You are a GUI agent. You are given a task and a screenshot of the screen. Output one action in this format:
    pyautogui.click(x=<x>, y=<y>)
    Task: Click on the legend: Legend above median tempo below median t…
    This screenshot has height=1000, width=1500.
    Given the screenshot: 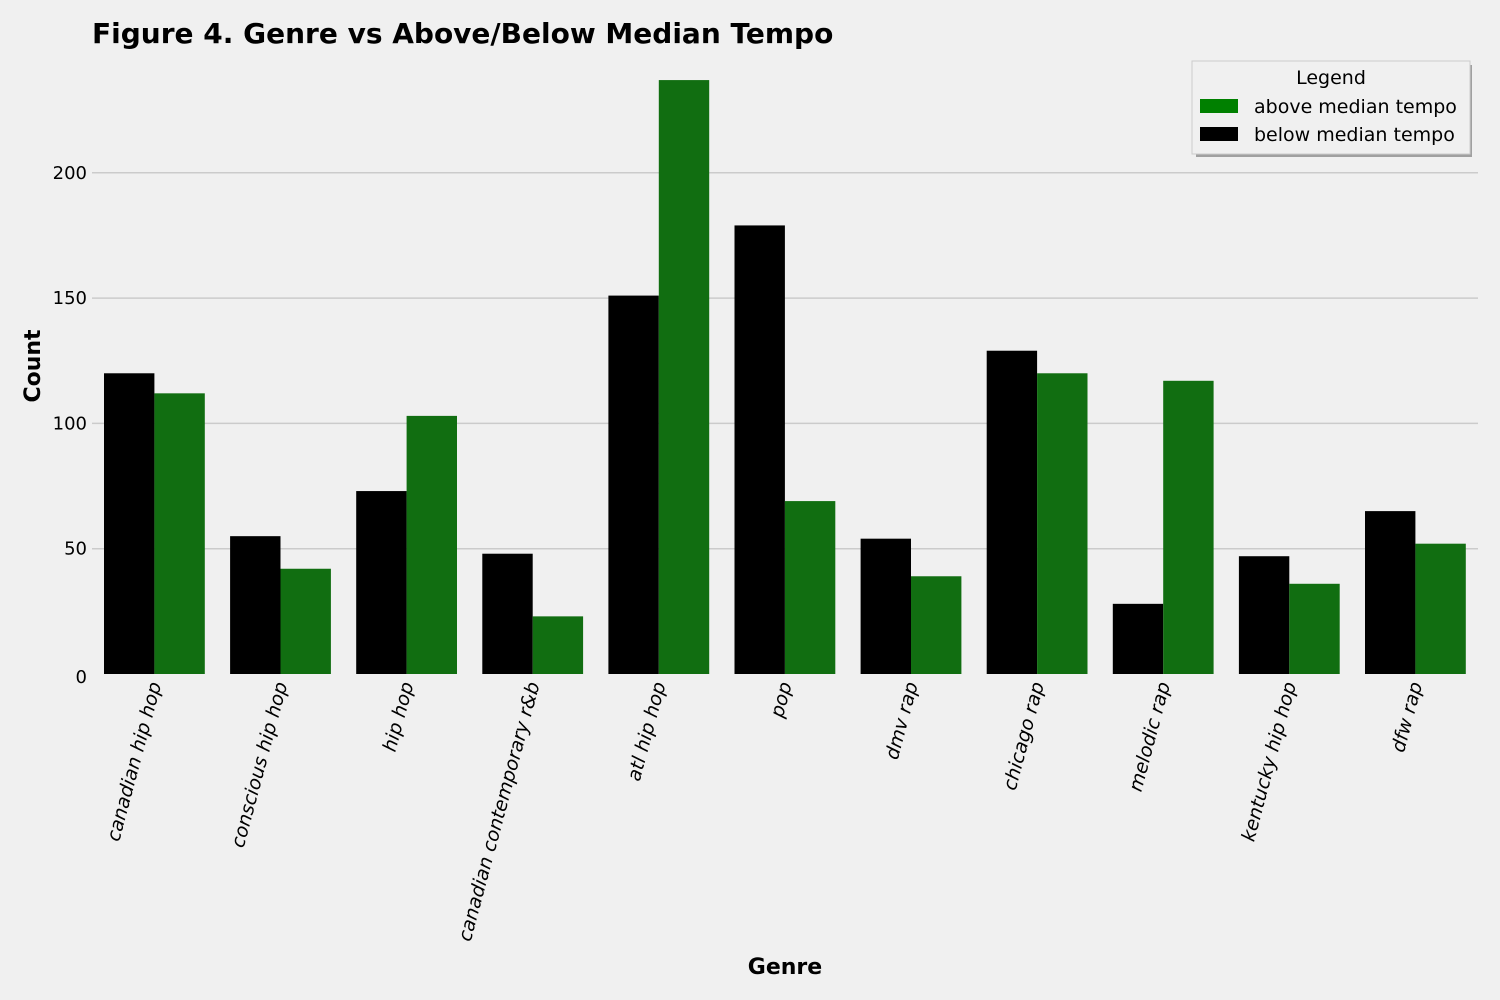 What is the action you would take?
    pyautogui.click(x=1331, y=108)
    